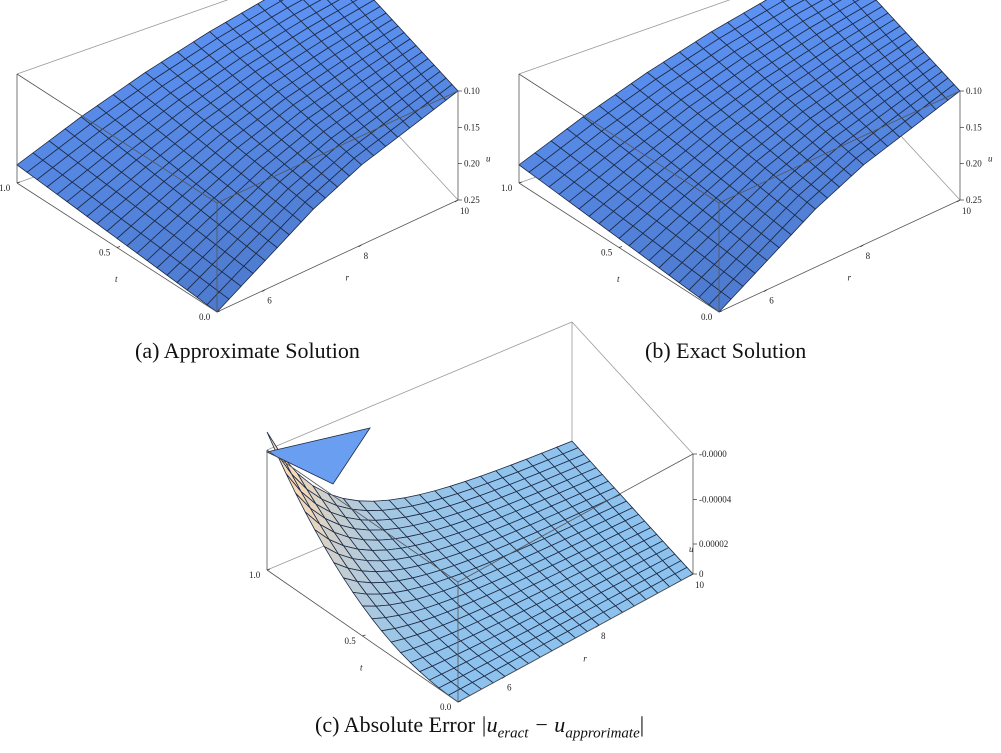 The height and width of the screenshot is (753, 1001). What do you see at coordinates (318, 456) in the screenshot?
I see `clipped-region` at bounding box center [318, 456].